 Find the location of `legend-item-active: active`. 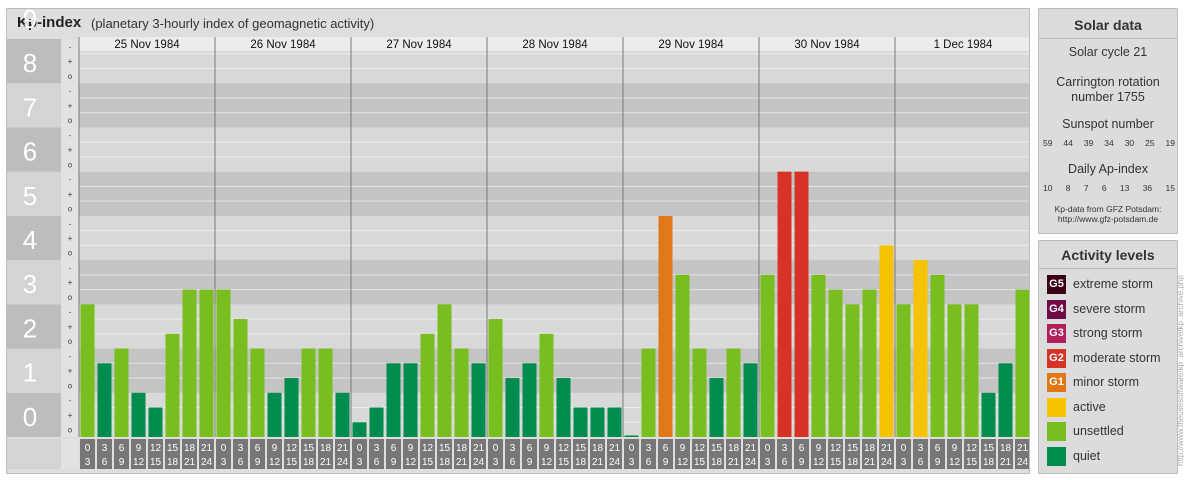

legend-item-active: active is located at coordinates (1111, 407).